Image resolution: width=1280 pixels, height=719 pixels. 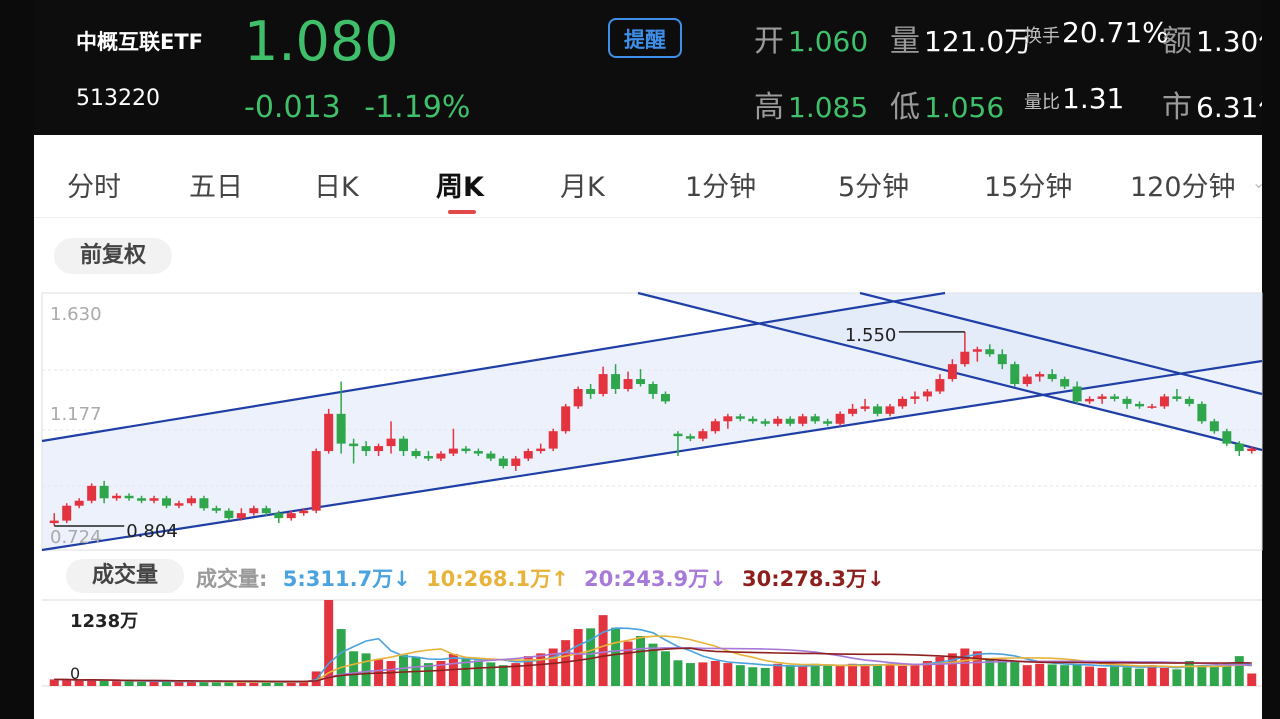 I want to click on tab-120min: 120分钟, so click(x=1183, y=187).